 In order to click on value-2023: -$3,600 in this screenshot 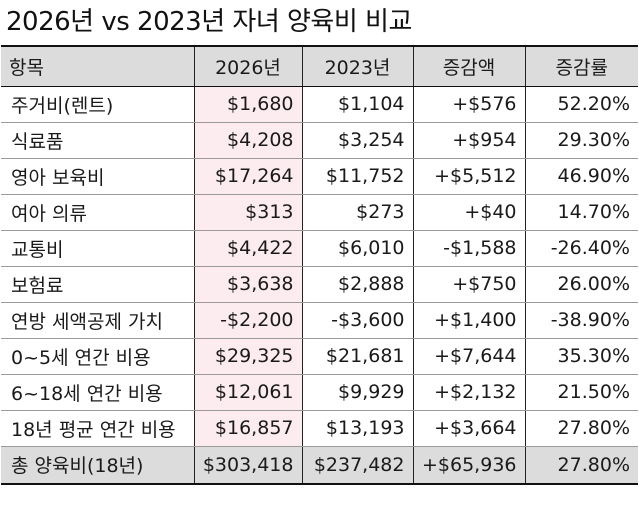, I will do `click(358, 320)`.